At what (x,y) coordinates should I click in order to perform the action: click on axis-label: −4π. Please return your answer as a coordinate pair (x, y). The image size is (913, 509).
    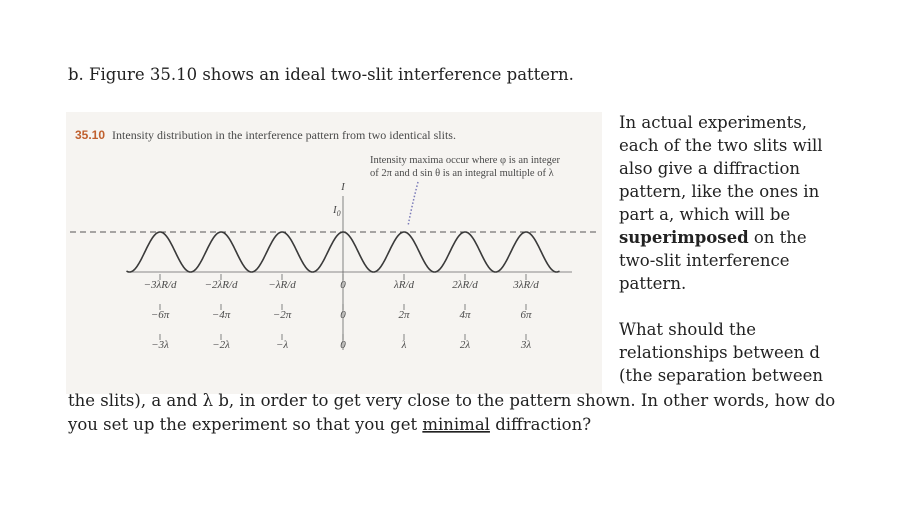
    Looking at the image, I should click on (221, 315).